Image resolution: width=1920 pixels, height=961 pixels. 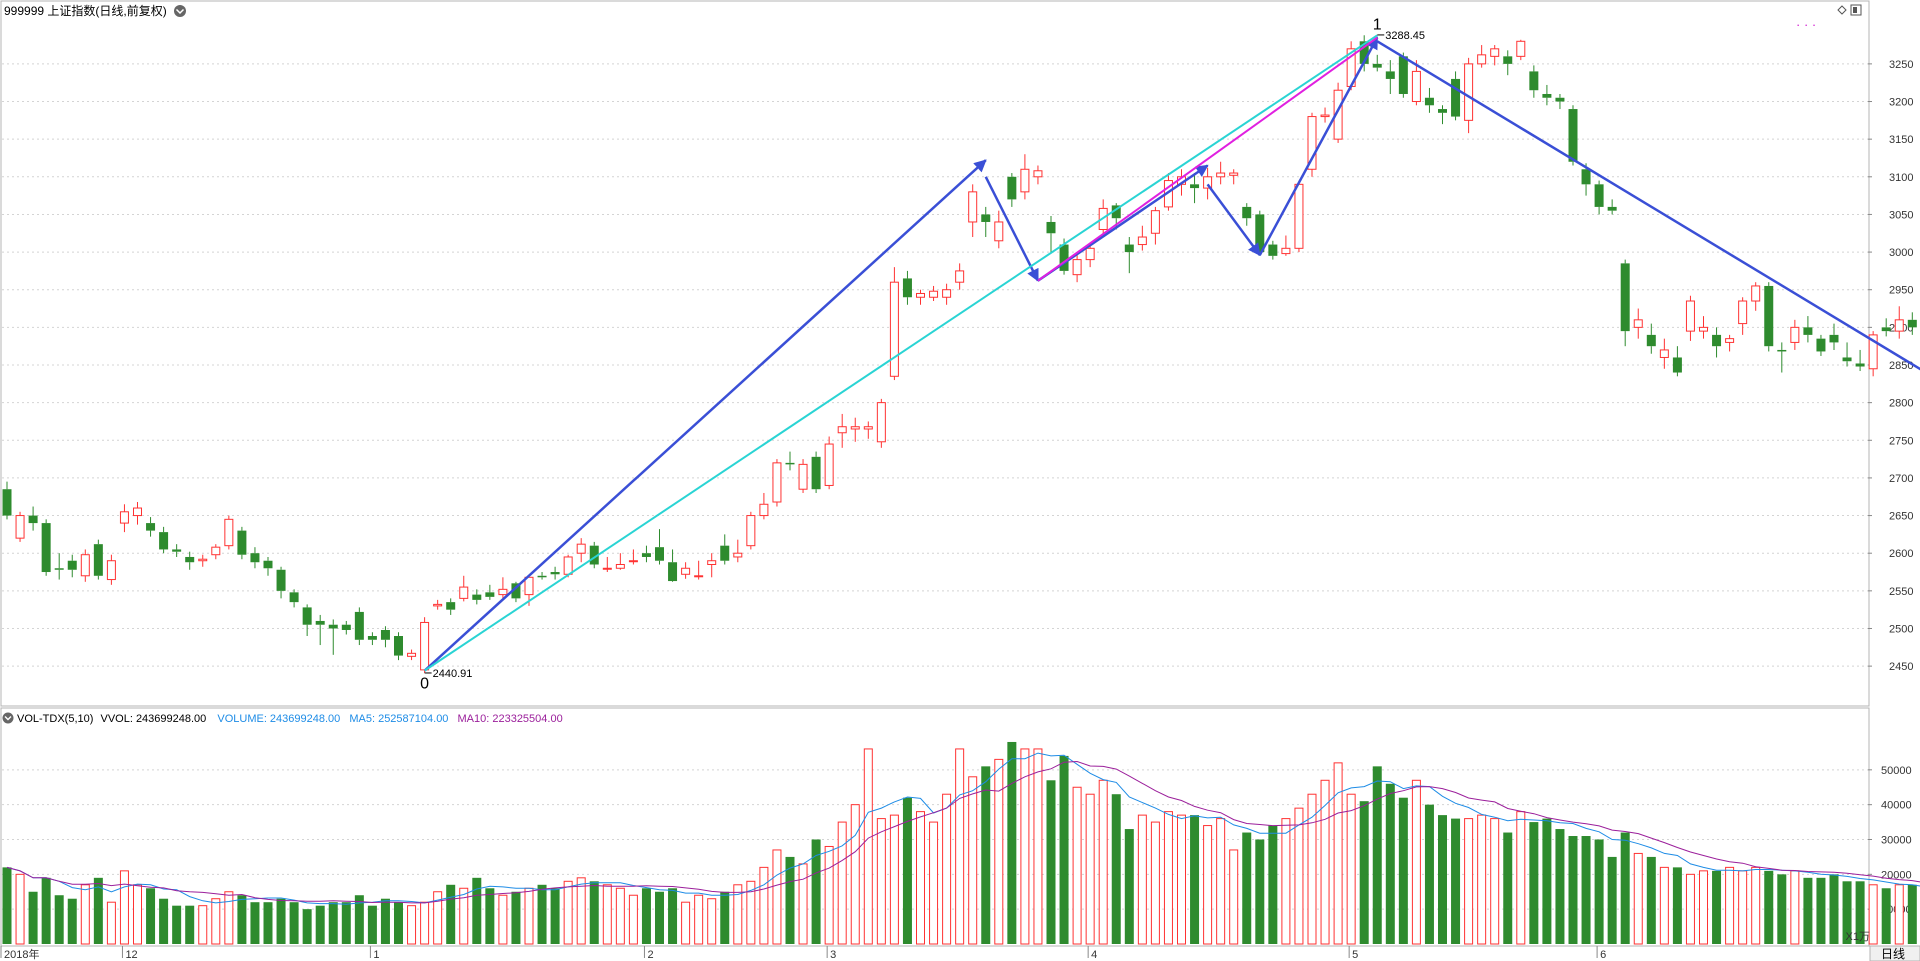 What do you see at coordinates (1405, 36) in the screenshot?
I see `extreme-price-label: 3288.45` at bounding box center [1405, 36].